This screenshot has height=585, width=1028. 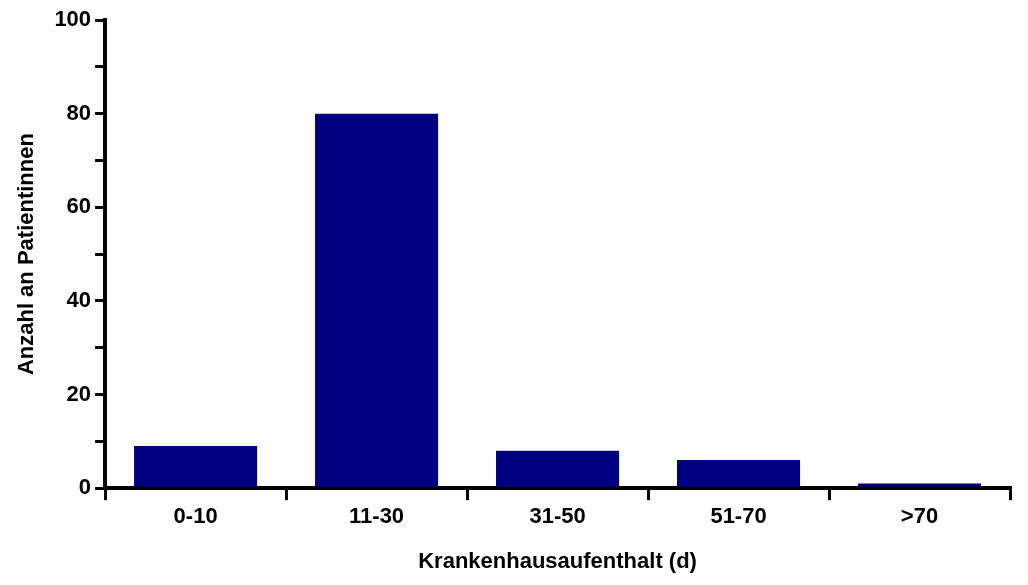 I want to click on y-axis-title: Anzahl an Patientinnen, so click(x=26, y=254).